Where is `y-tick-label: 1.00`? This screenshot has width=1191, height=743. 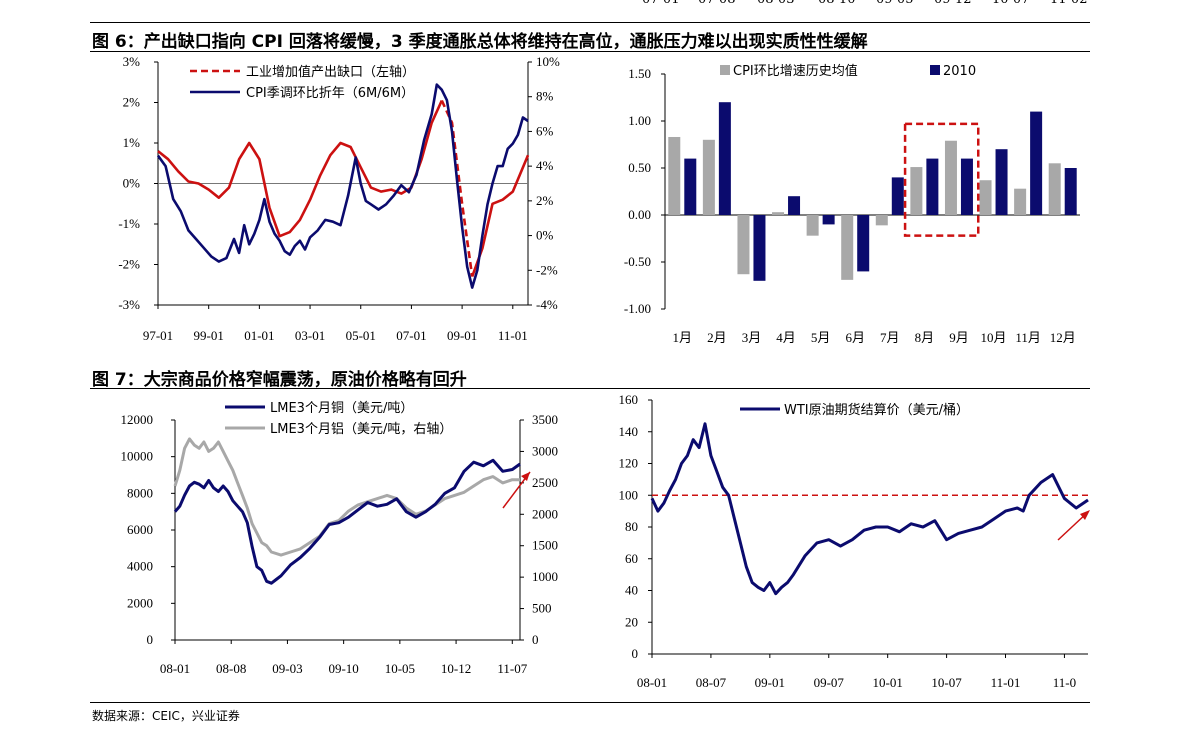
y-tick-label: 1.00 is located at coordinates (639, 120).